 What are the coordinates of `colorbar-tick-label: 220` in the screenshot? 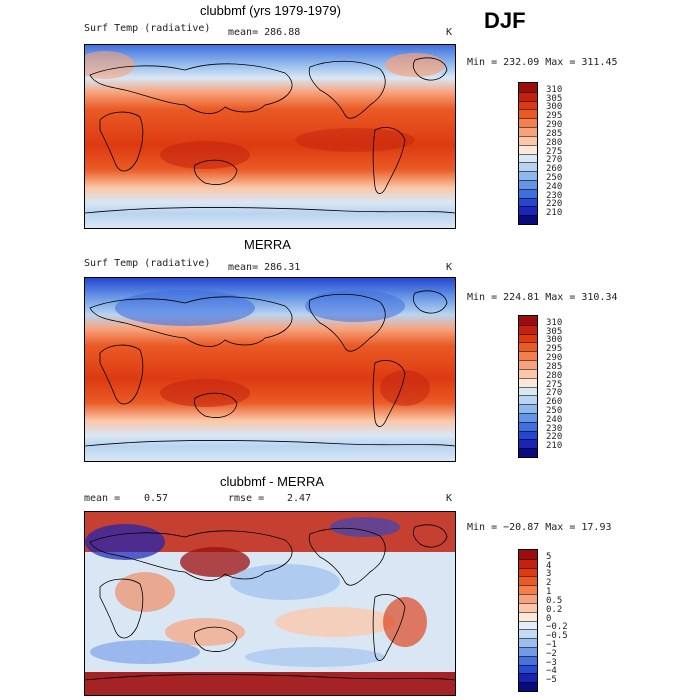 It's located at (554, 204).